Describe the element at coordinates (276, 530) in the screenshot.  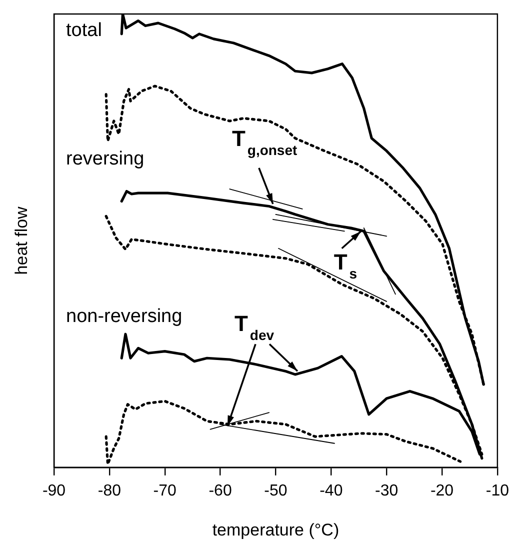
I see `x-axis-title: temperature (°C)` at that location.